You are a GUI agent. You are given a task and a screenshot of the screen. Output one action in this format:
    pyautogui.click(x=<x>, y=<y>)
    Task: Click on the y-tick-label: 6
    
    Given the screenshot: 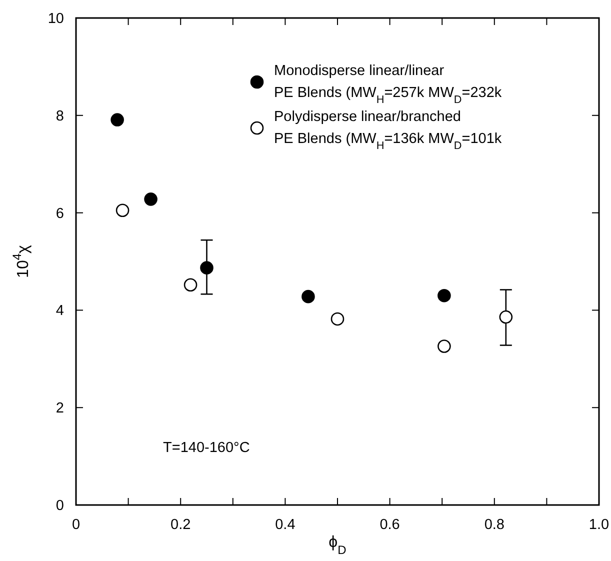 What is the action you would take?
    pyautogui.click(x=60, y=214)
    